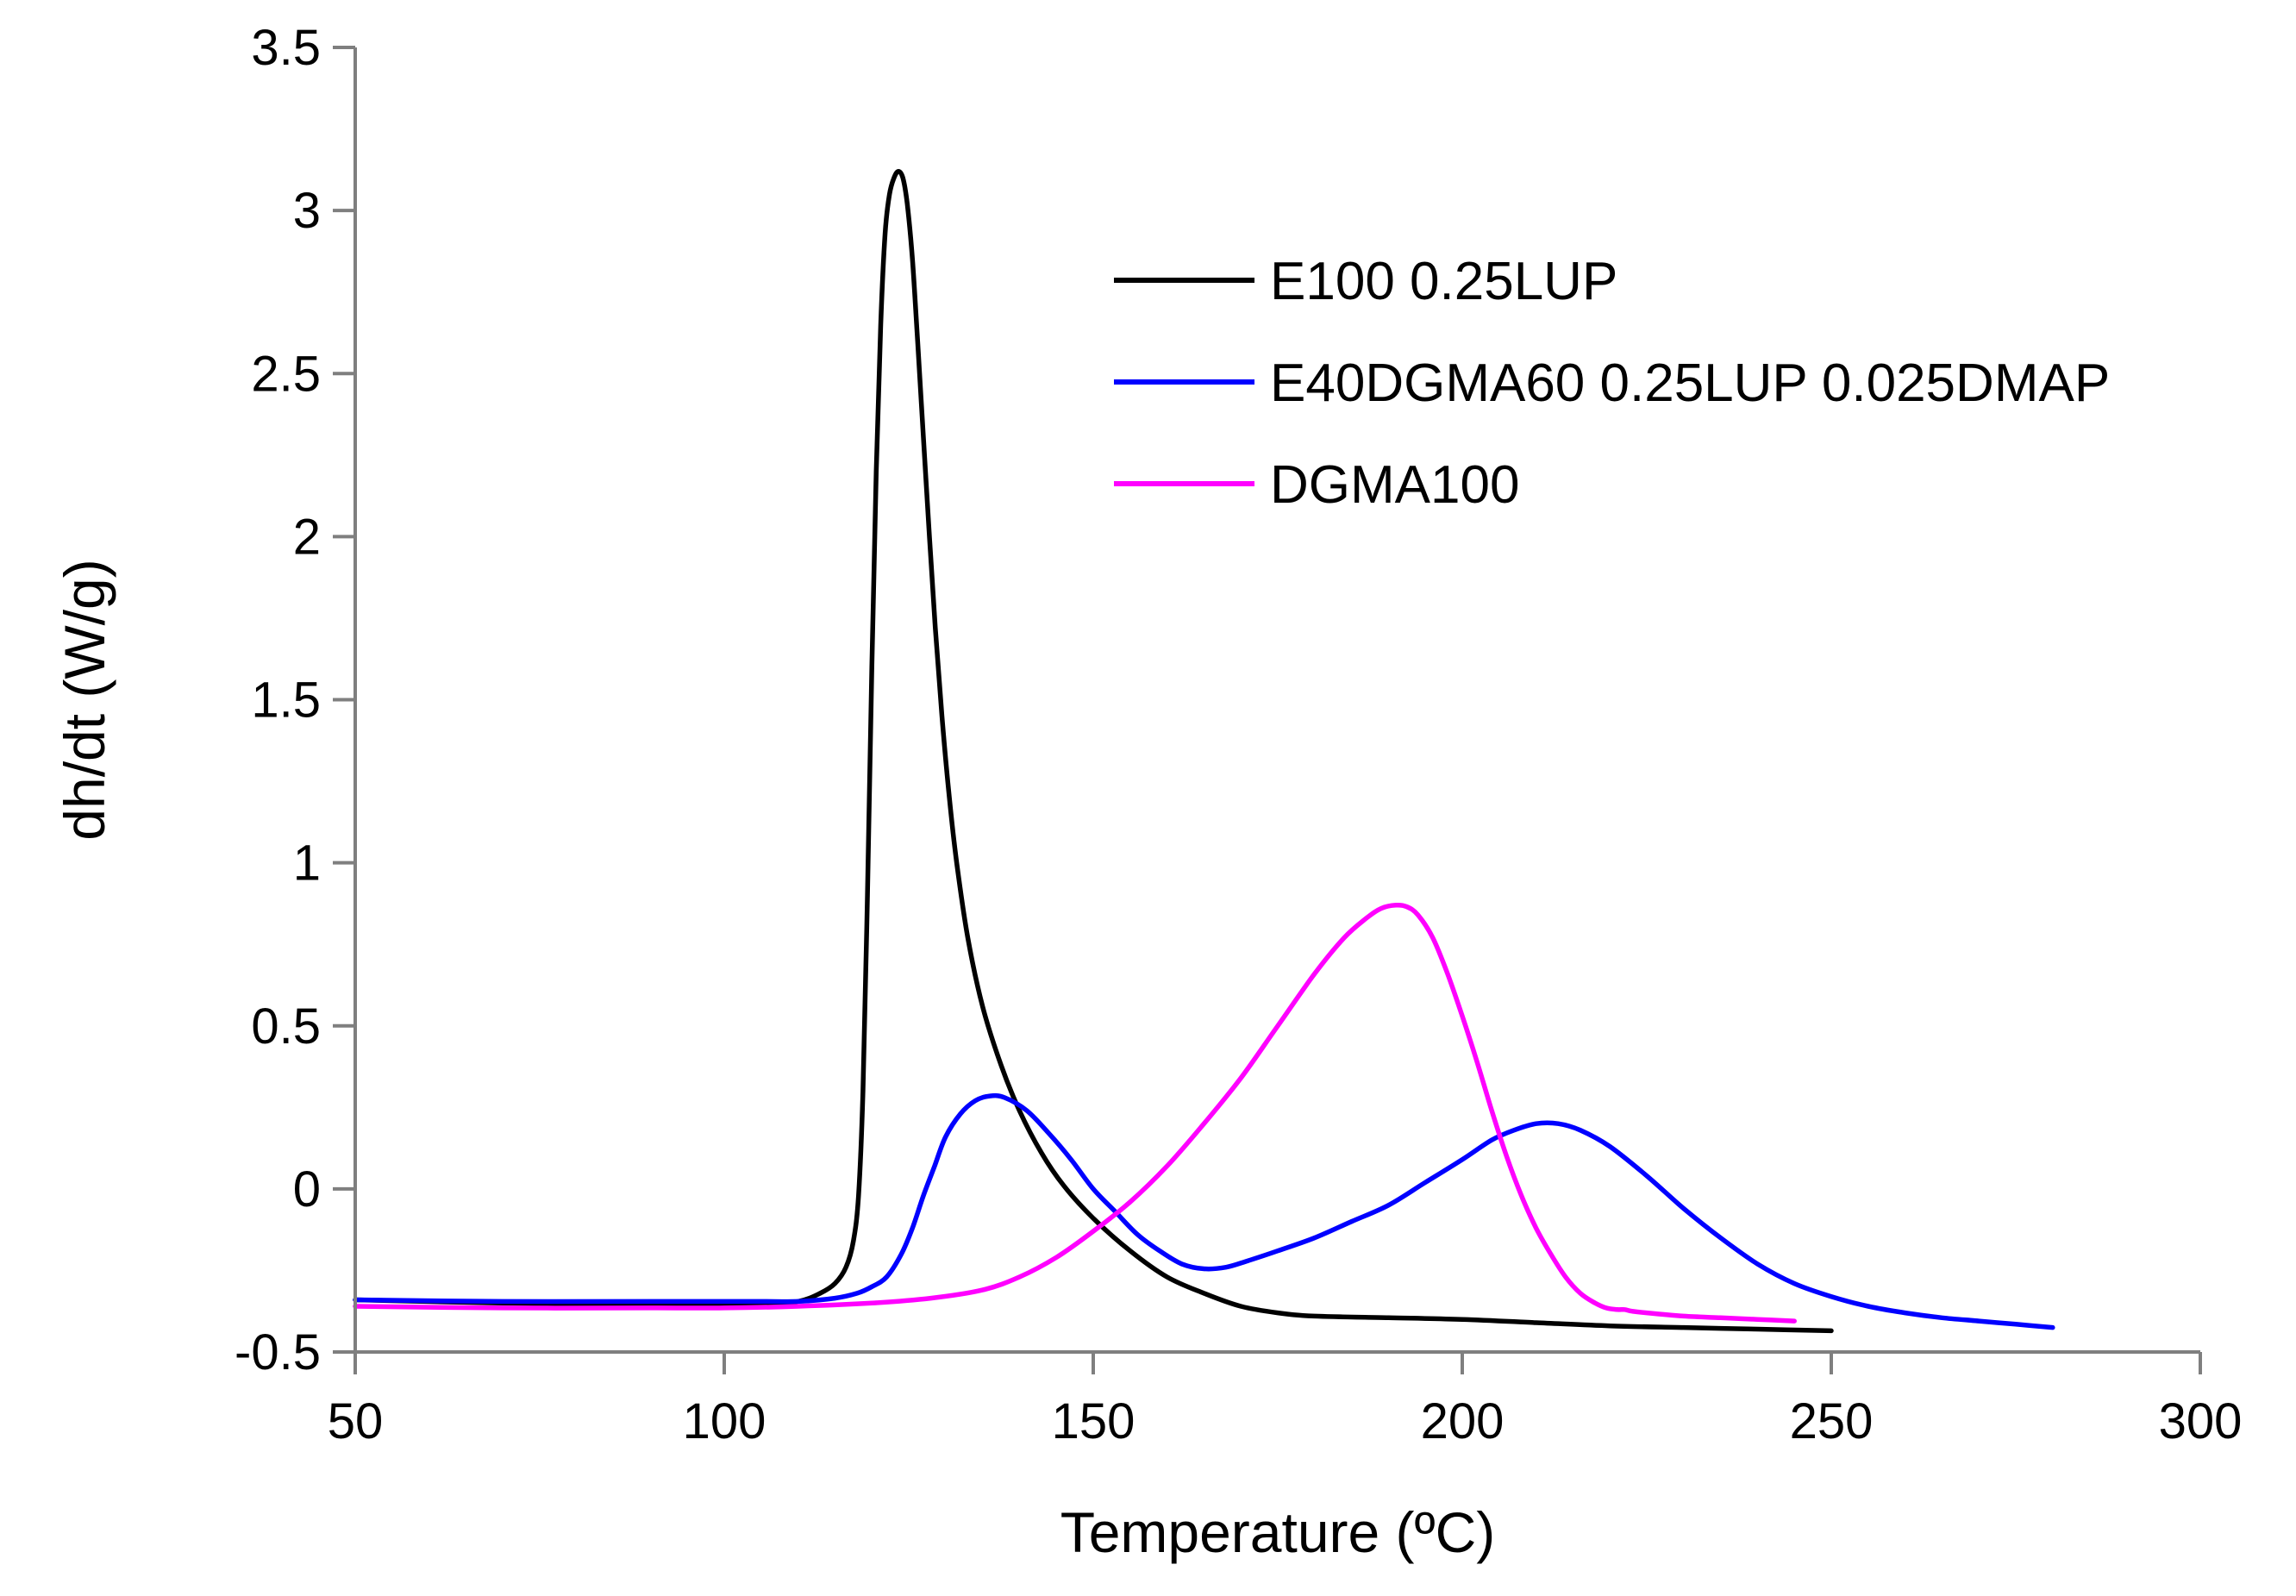  Describe the element at coordinates (1394, 485) in the screenshot. I see `legend-label-2: DGMA100` at that location.